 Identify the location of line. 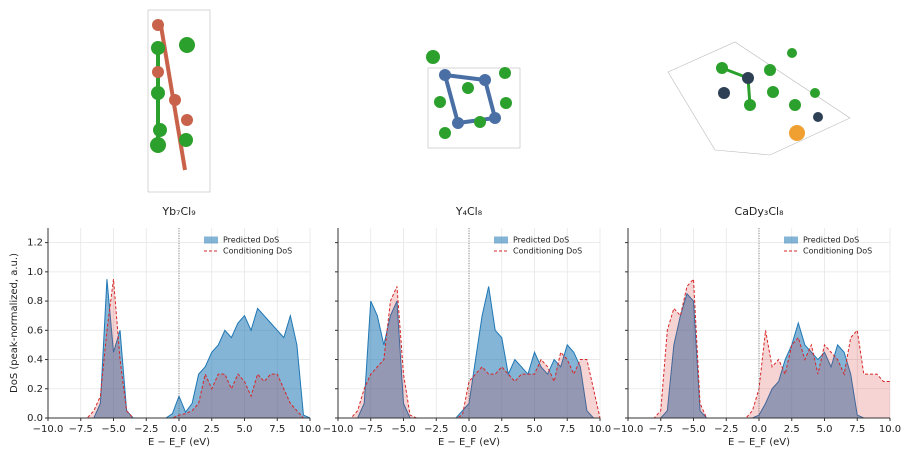
(179, 349).